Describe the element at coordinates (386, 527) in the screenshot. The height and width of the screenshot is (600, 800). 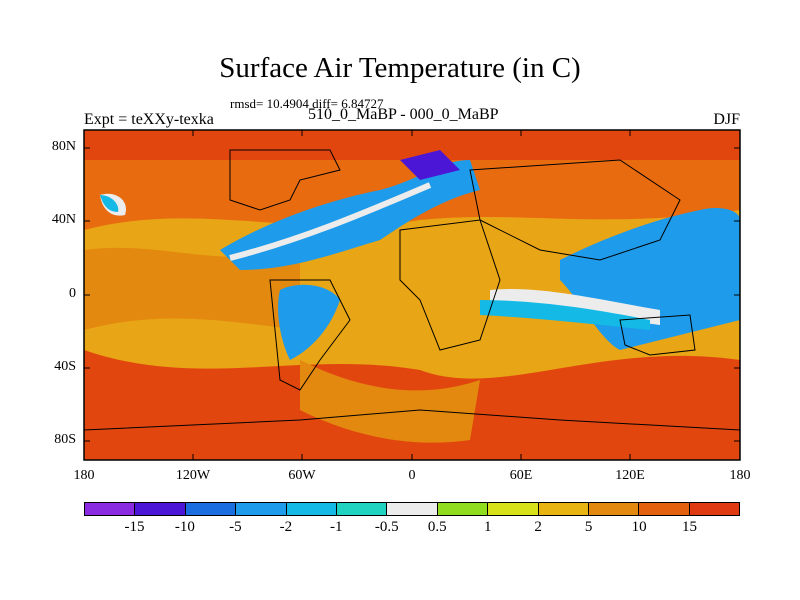
I see `colorbar-label: -0.5` at that location.